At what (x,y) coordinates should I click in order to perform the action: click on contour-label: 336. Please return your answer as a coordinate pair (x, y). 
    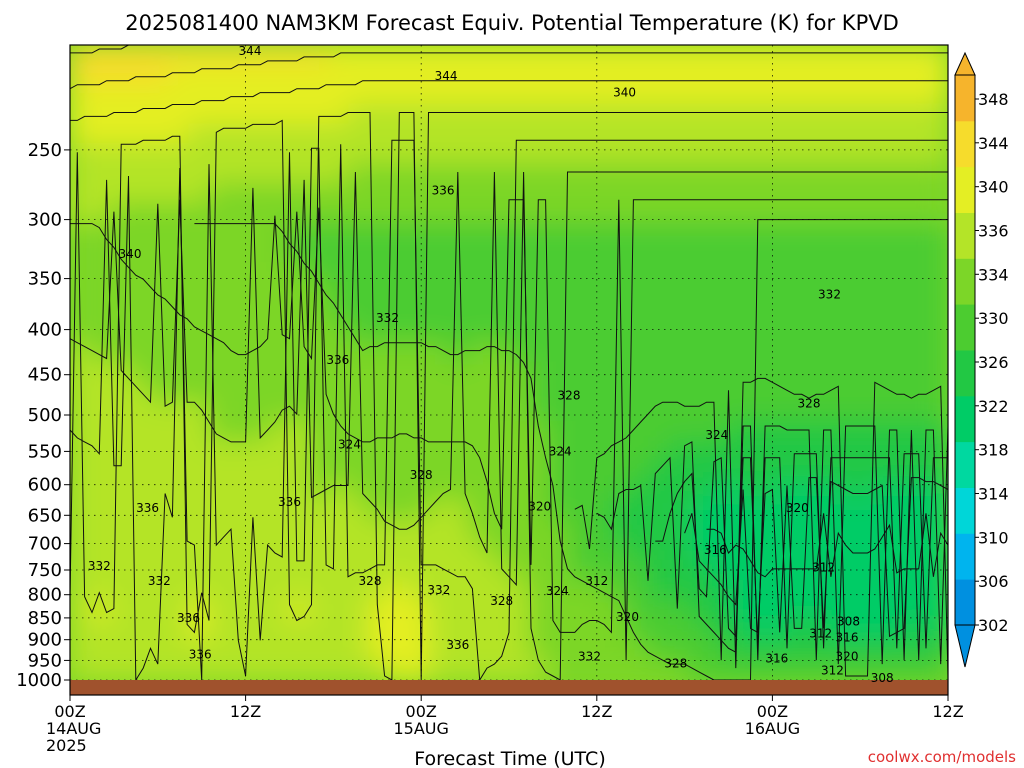
    Looking at the image, I should click on (200, 654).